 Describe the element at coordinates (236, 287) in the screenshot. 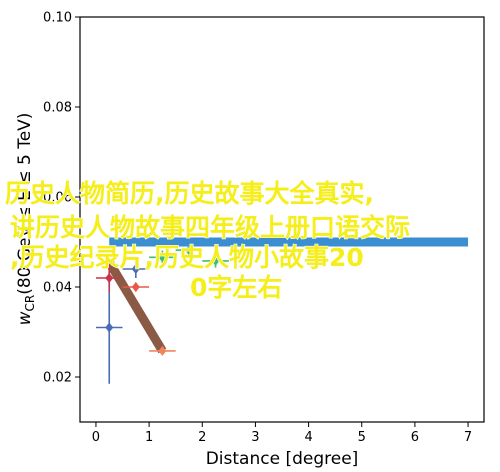

I see `overlay-line-4: 0字左右` at that location.